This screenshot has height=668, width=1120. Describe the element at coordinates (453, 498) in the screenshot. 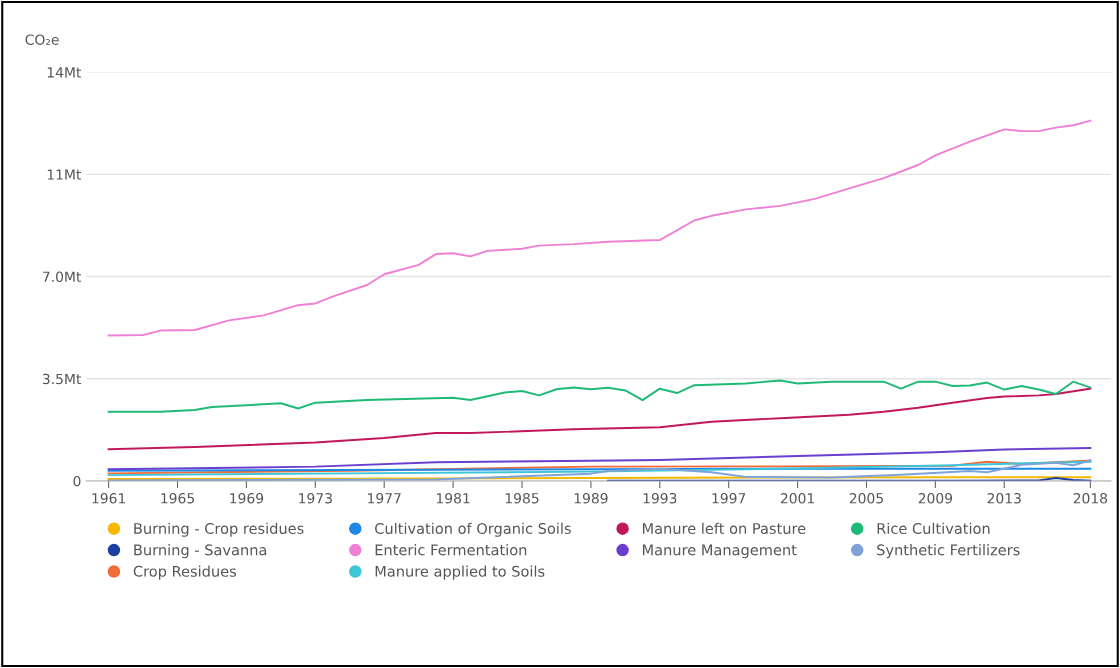

I see `x-tick-label: 1981` at that location.